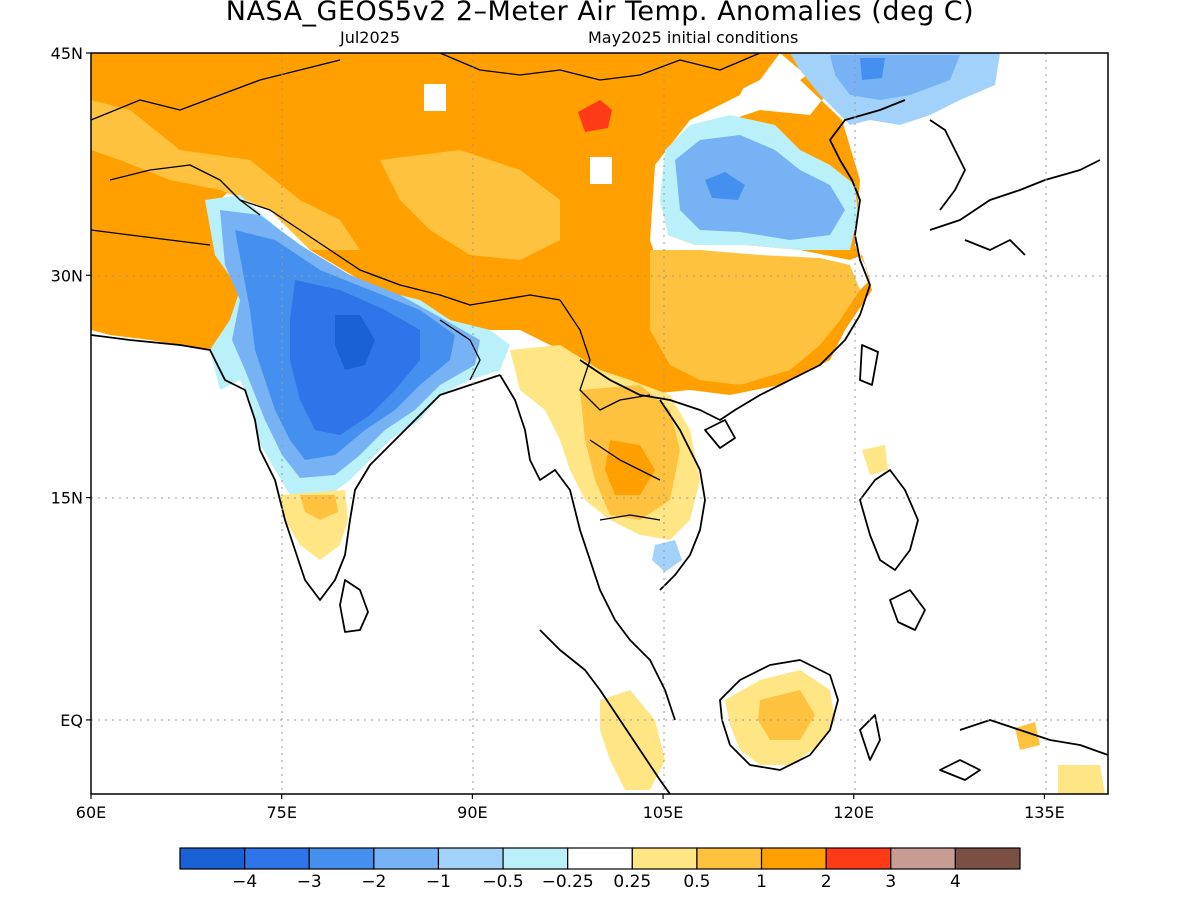 The width and height of the screenshot is (1200, 900). What do you see at coordinates (91, 812) in the screenshot?
I see `lon-tick-label: 60E` at bounding box center [91, 812].